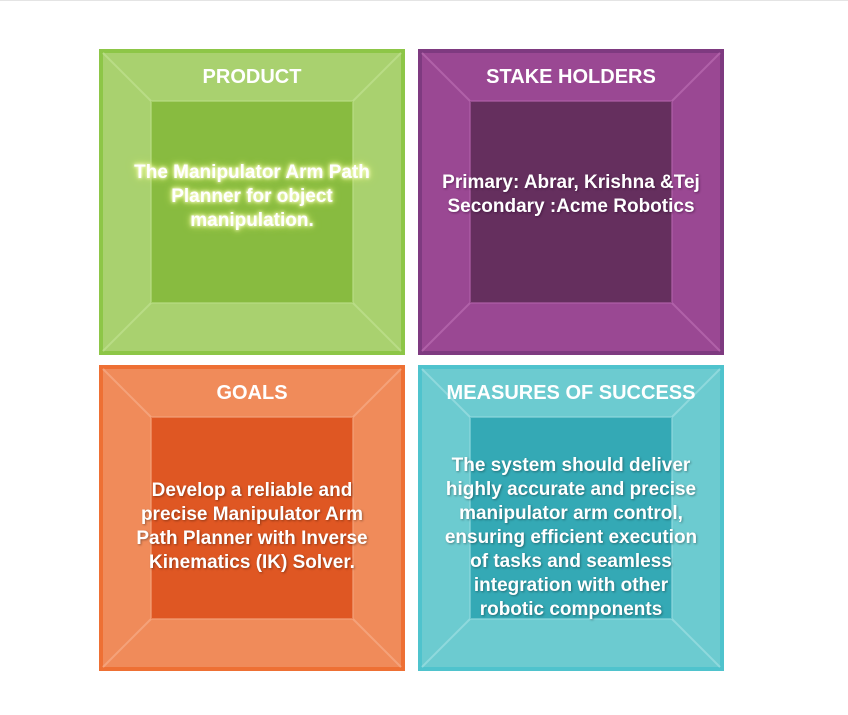 The height and width of the screenshot is (715, 848). What do you see at coordinates (571, 77) in the screenshot?
I see `stake-holders-title: STAKE HOLDERS` at bounding box center [571, 77].